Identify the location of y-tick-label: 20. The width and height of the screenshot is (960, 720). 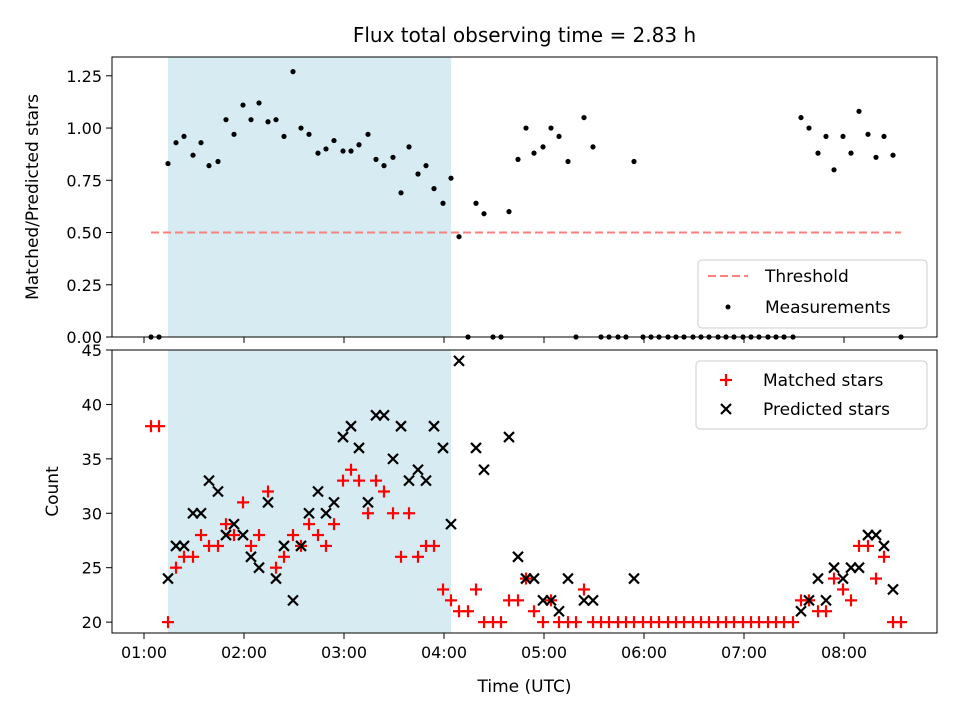
(92, 622).